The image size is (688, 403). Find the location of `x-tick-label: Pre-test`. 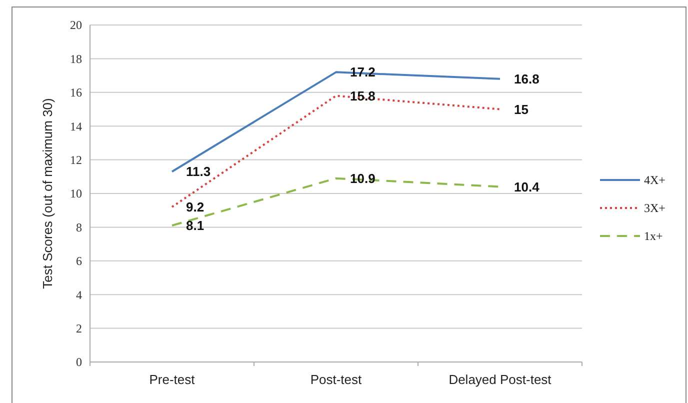

x-tick-label: Pre-test is located at coordinates (172, 379).